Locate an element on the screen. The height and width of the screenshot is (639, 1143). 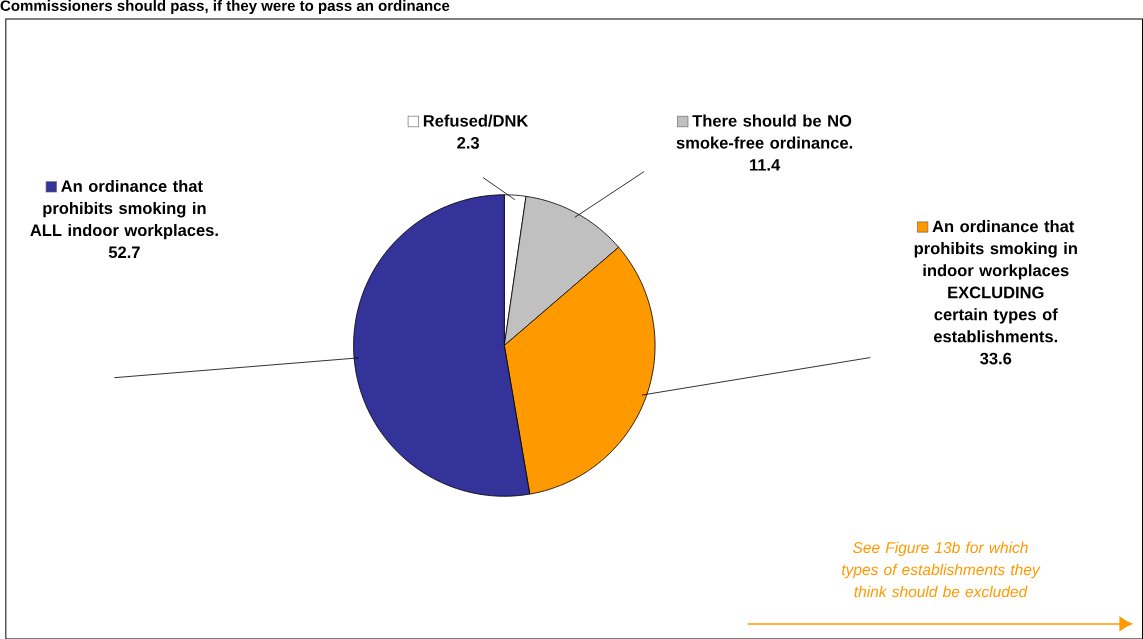
data-label: 52.7 is located at coordinates (124, 252).